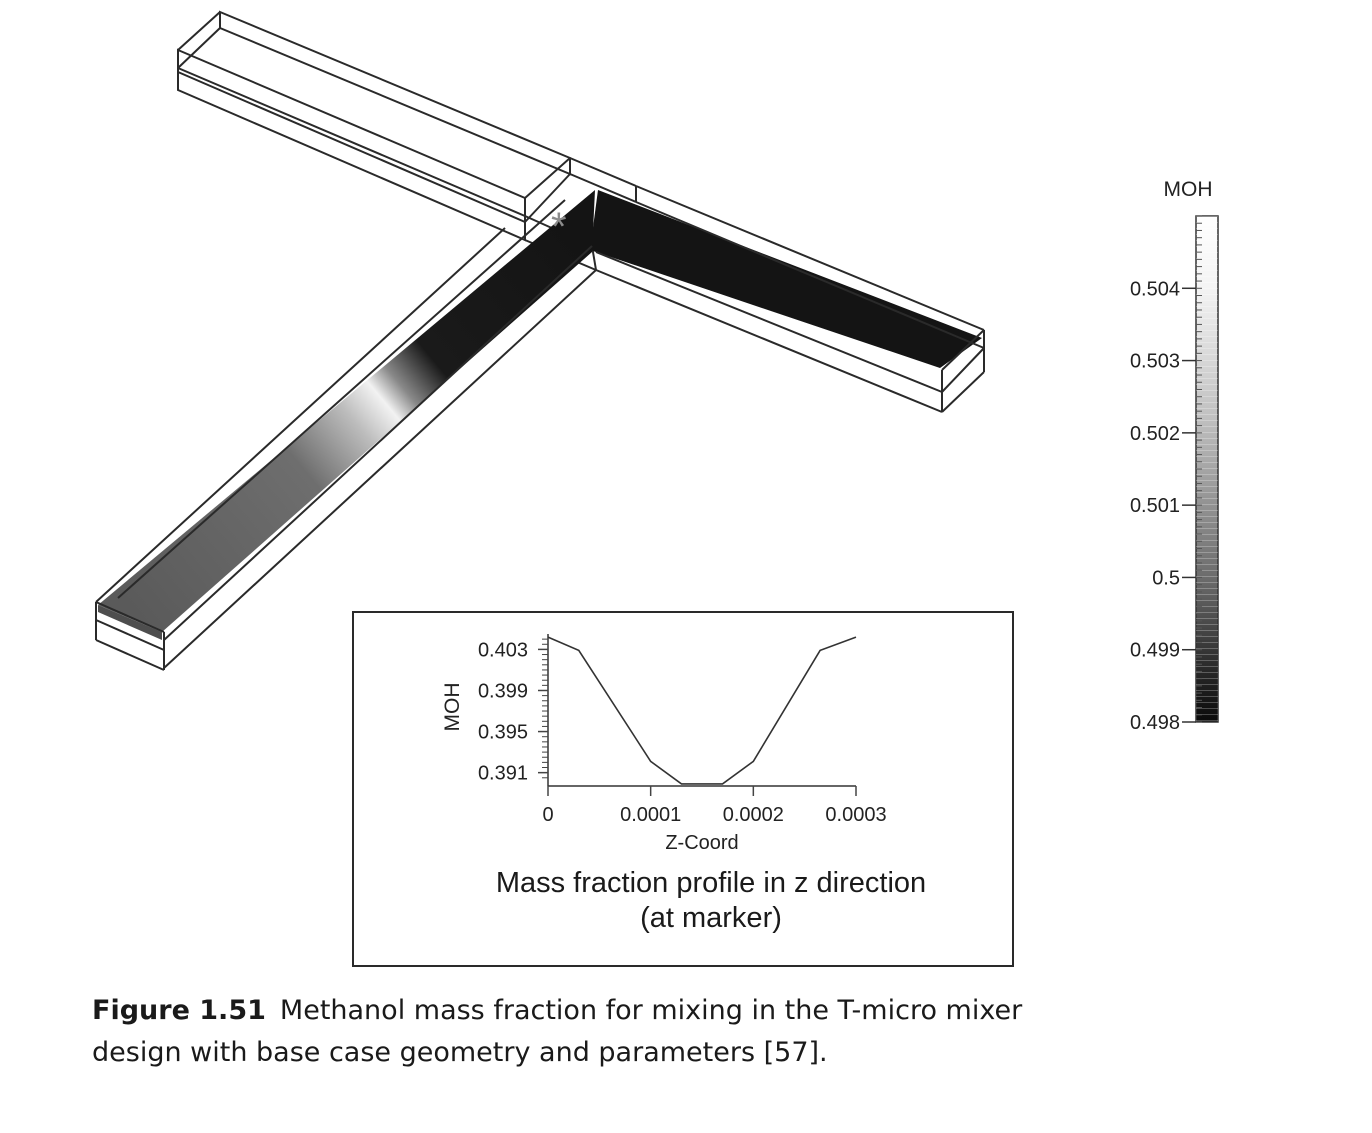 This screenshot has height=1133, width=1372. Describe the element at coordinates (374, 126) in the screenshot. I see `inlet-arm-left` at that location.